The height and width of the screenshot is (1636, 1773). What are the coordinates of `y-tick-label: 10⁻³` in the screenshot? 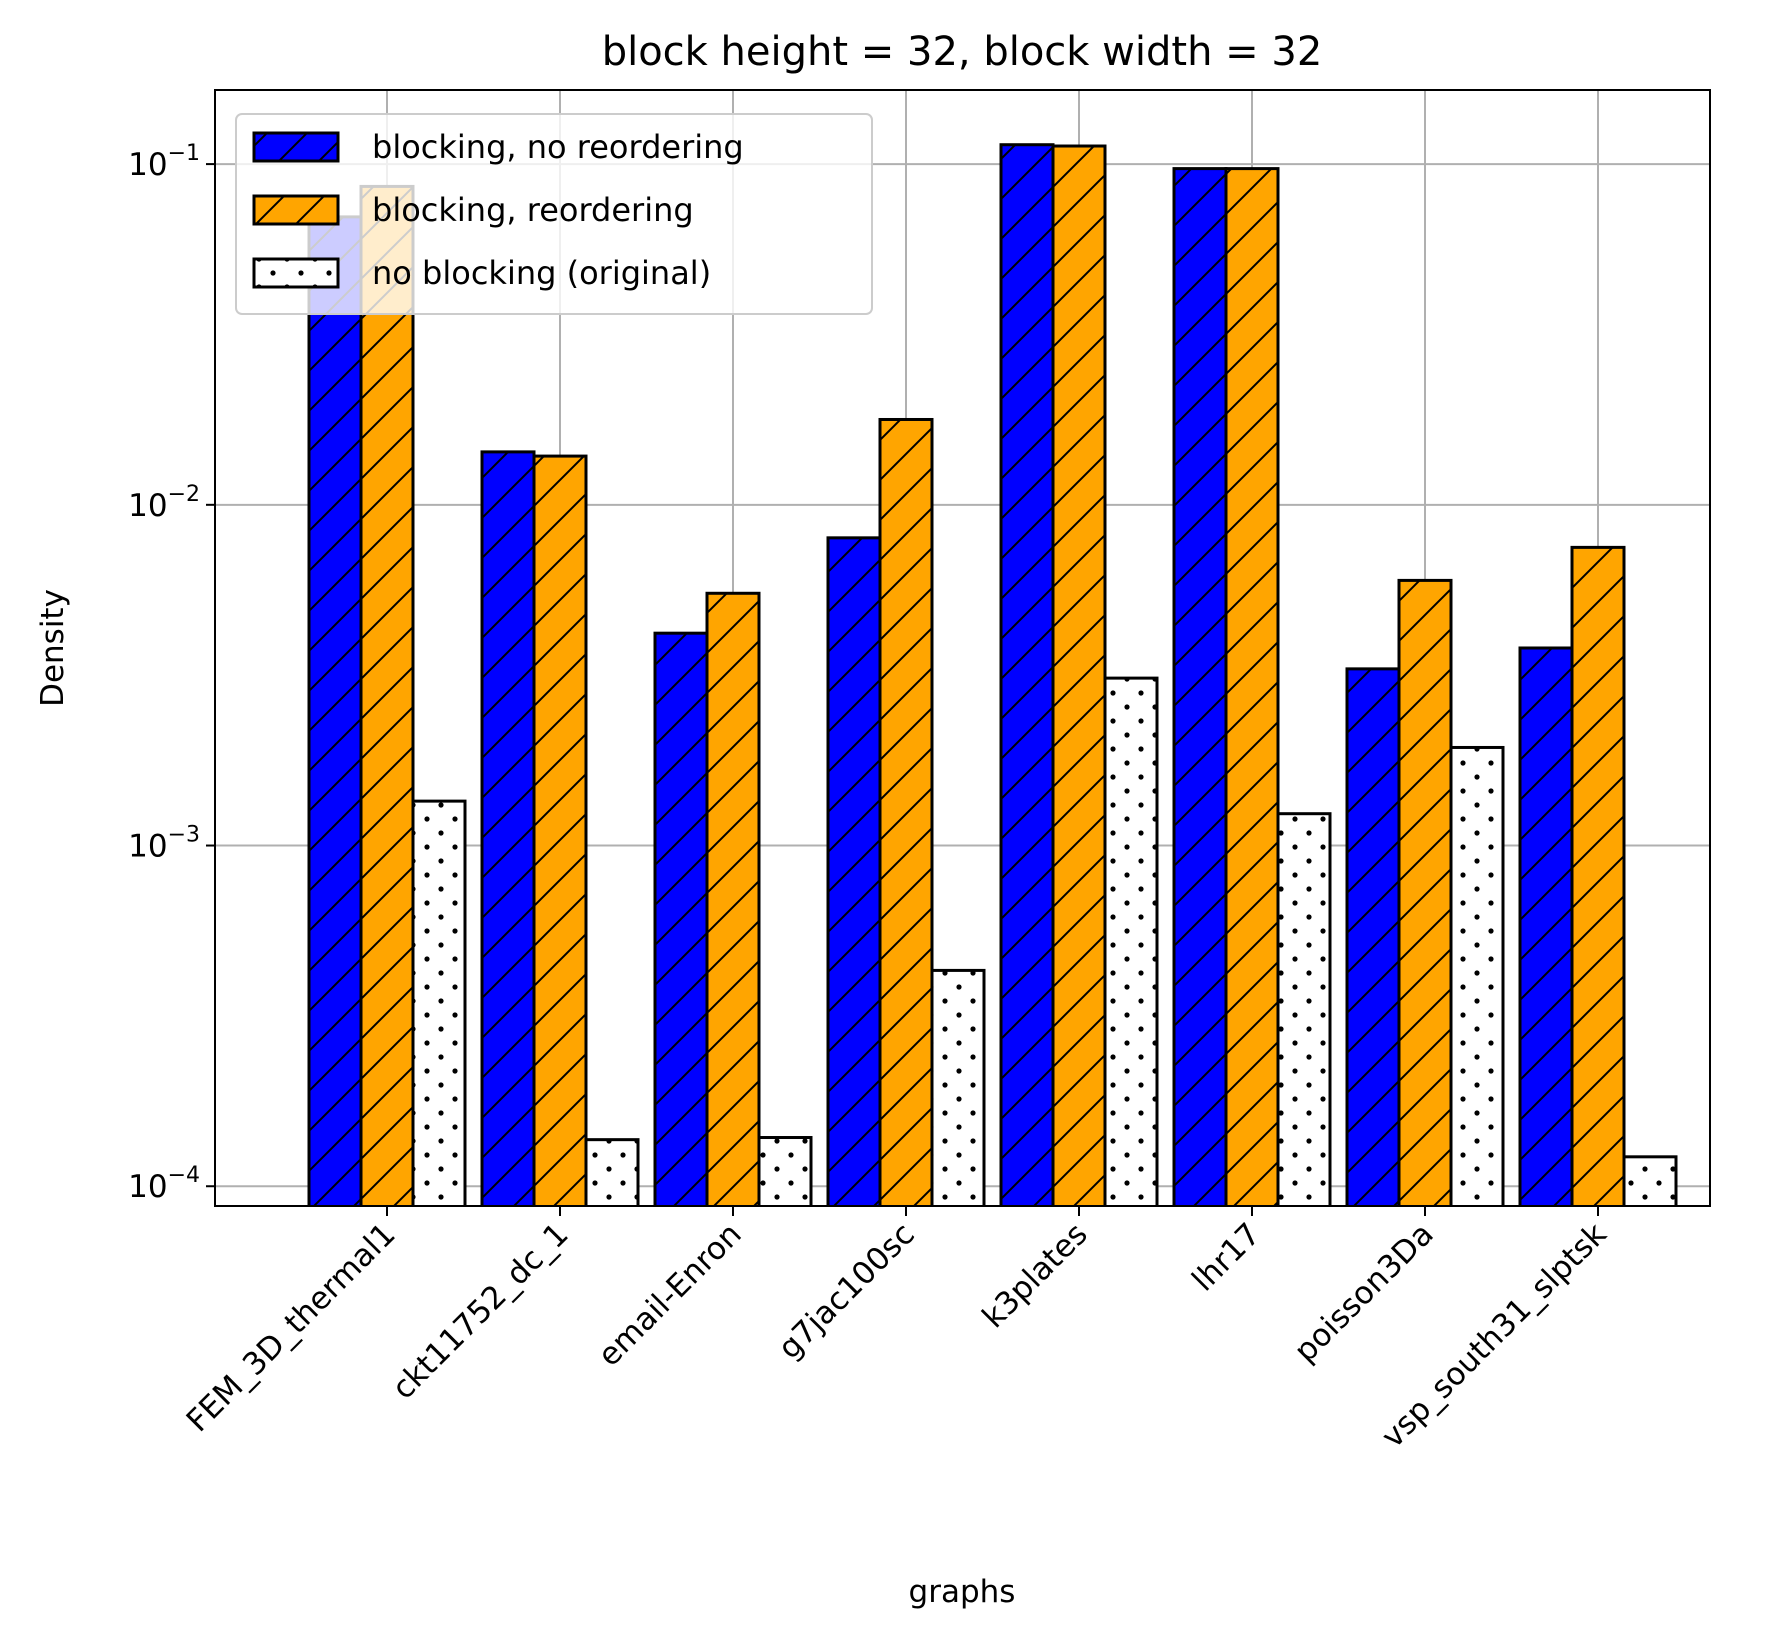 It's located at (164, 844).